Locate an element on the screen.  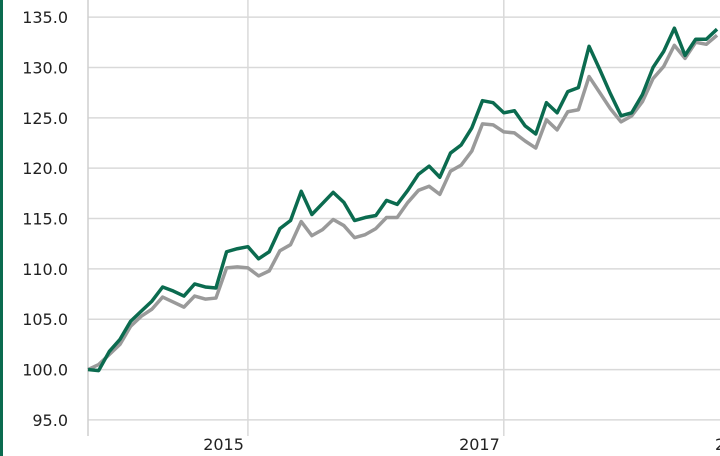
left-border is located at coordinates (1, 228).